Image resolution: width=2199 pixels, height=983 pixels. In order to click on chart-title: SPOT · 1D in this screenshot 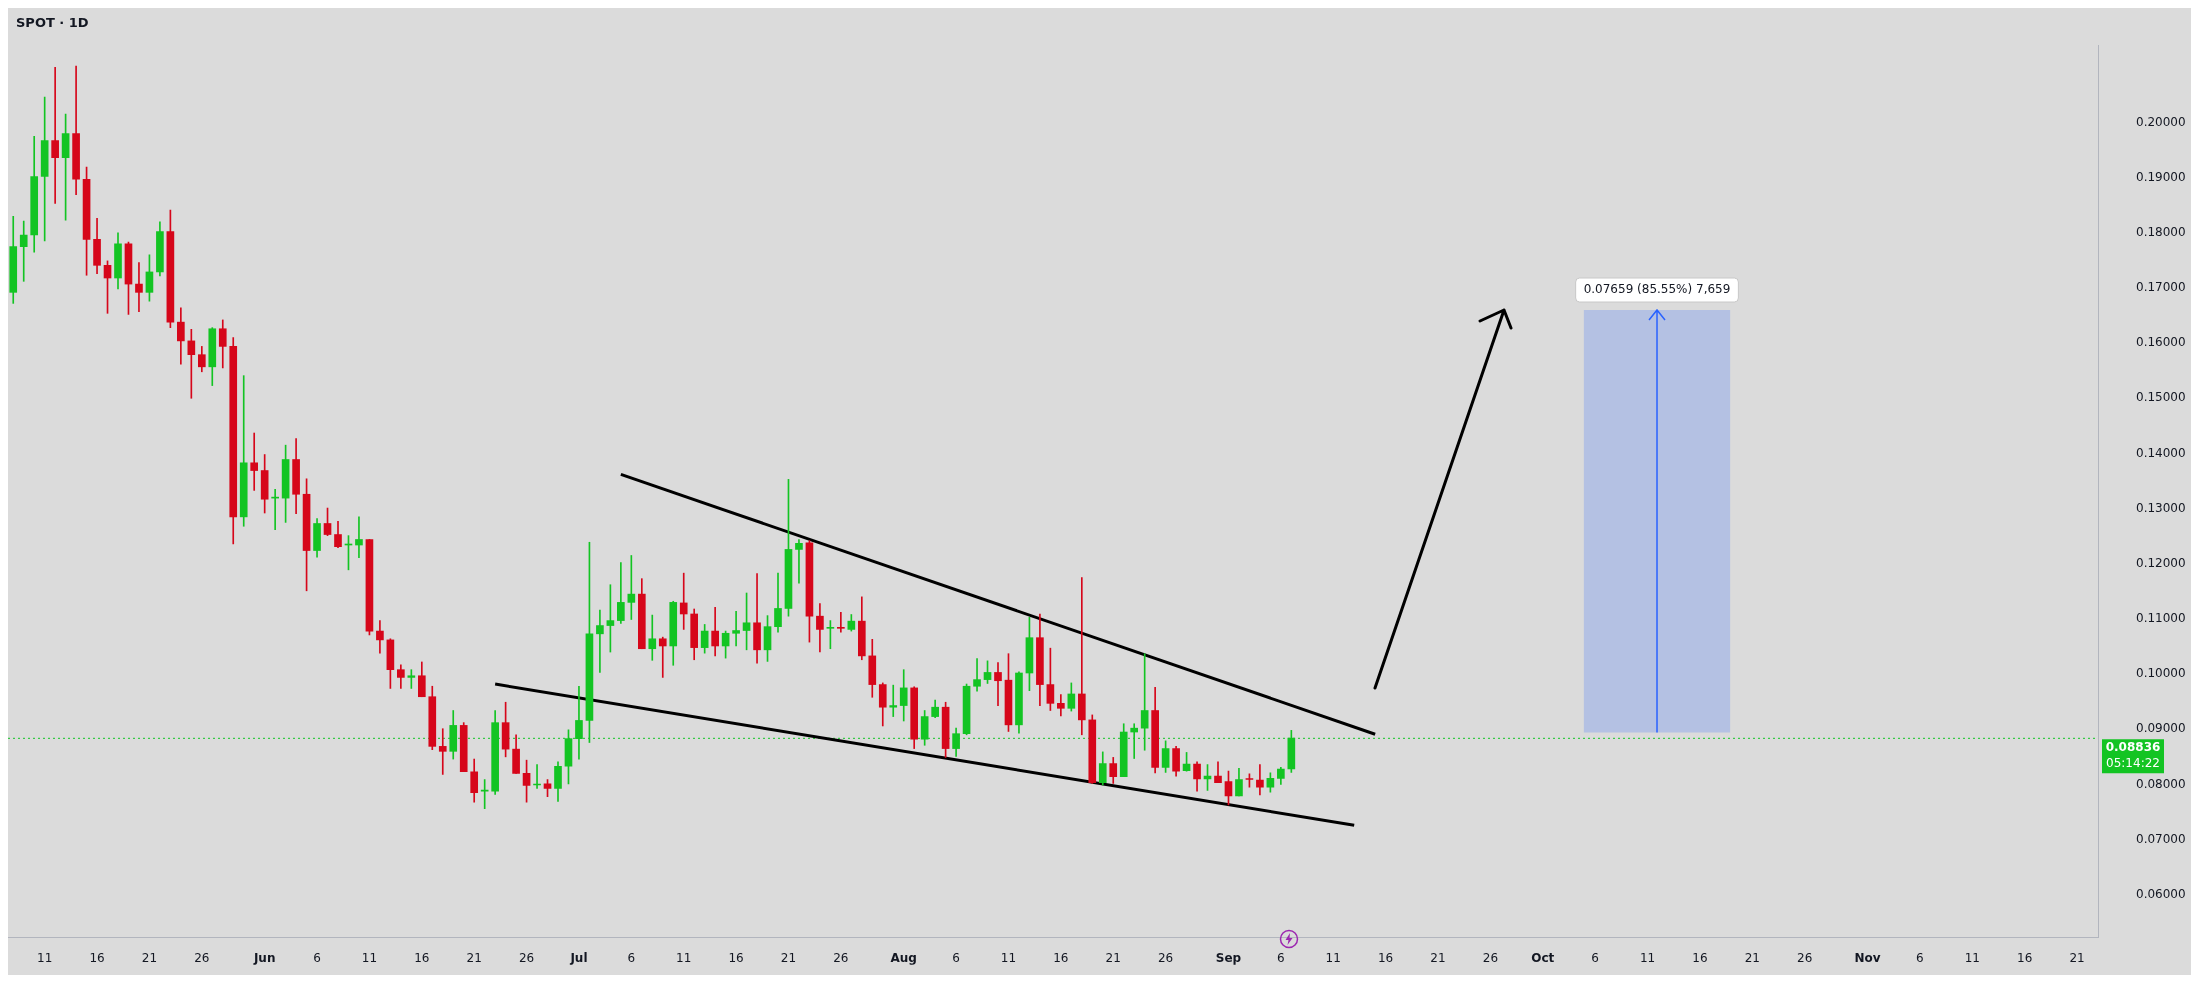, I will do `click(52, 23)`.